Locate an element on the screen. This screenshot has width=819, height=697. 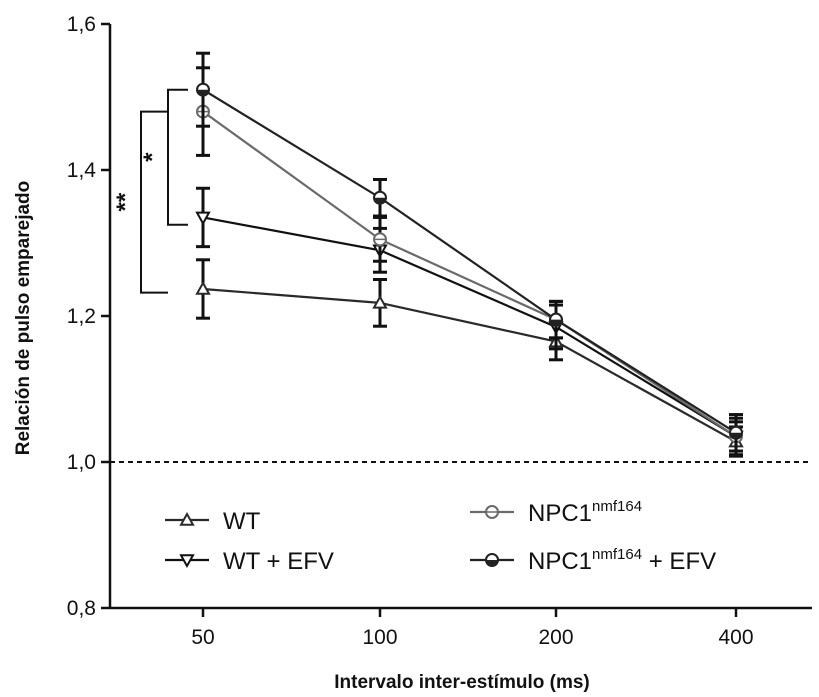
legend-item-2: WT + EFV is located at coordinates (249, 561).